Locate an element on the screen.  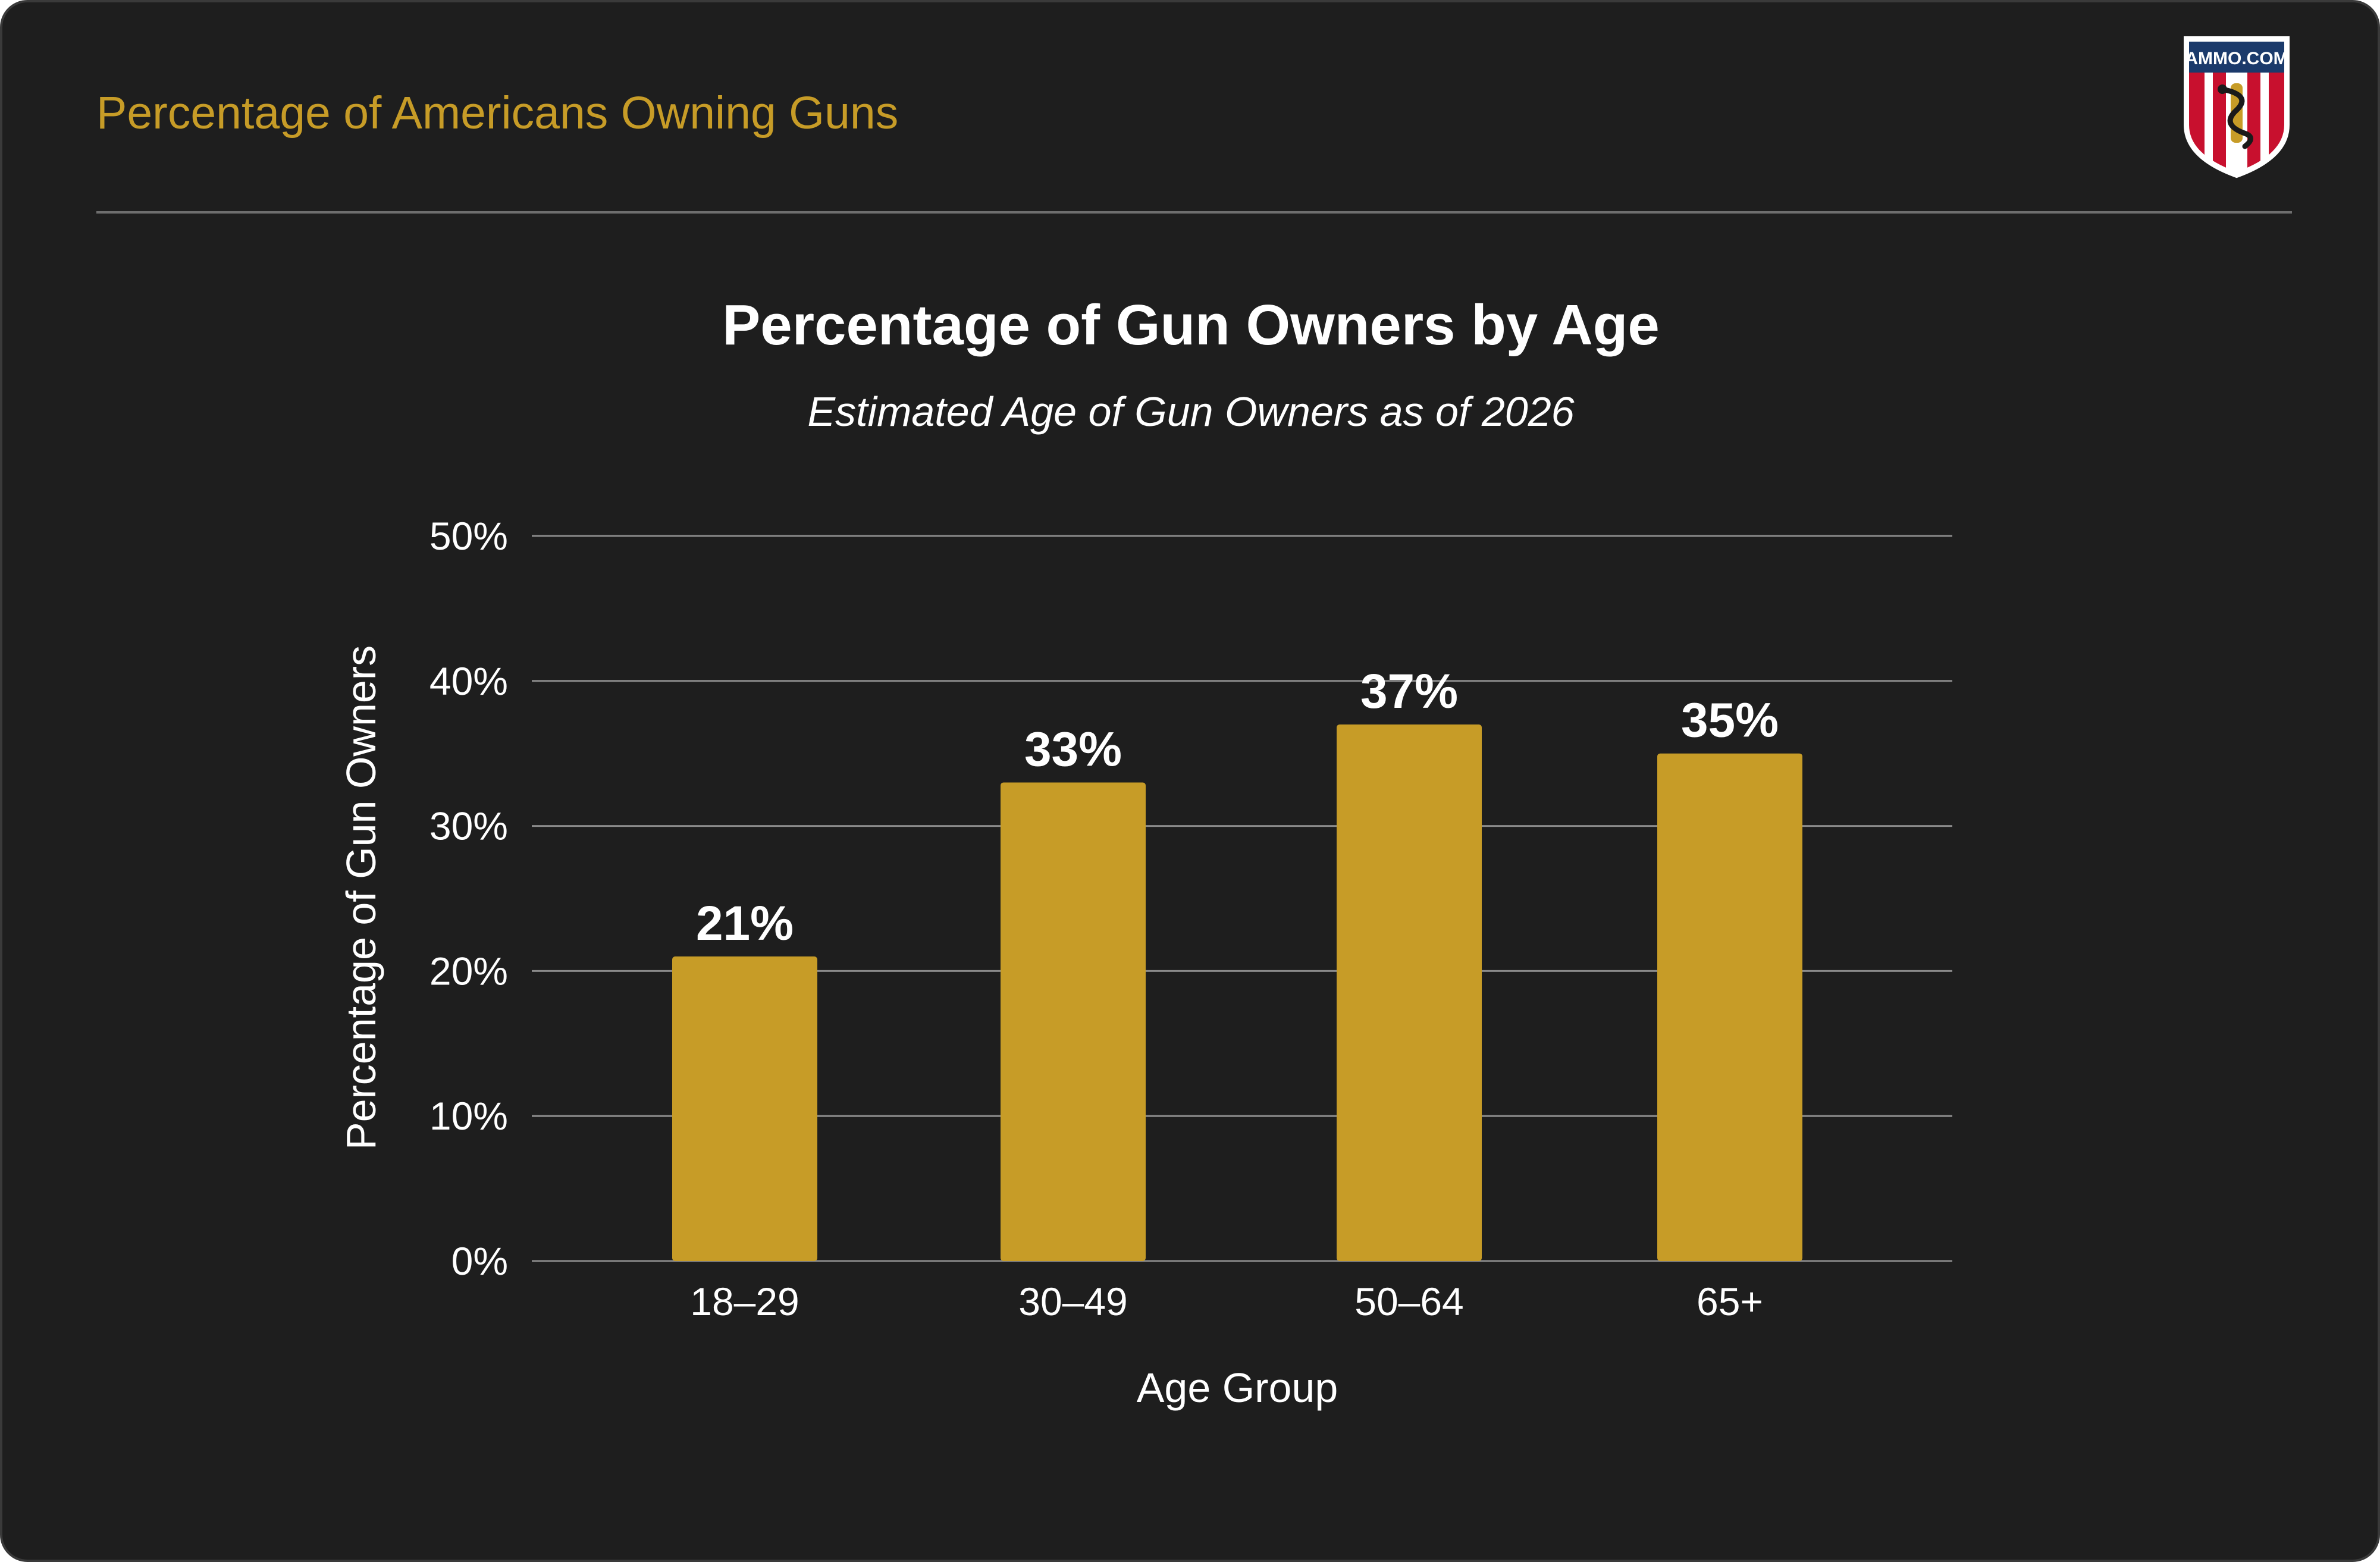
data-labels: 21% 33% 37% 35% is located at coordinates (1237, 808).